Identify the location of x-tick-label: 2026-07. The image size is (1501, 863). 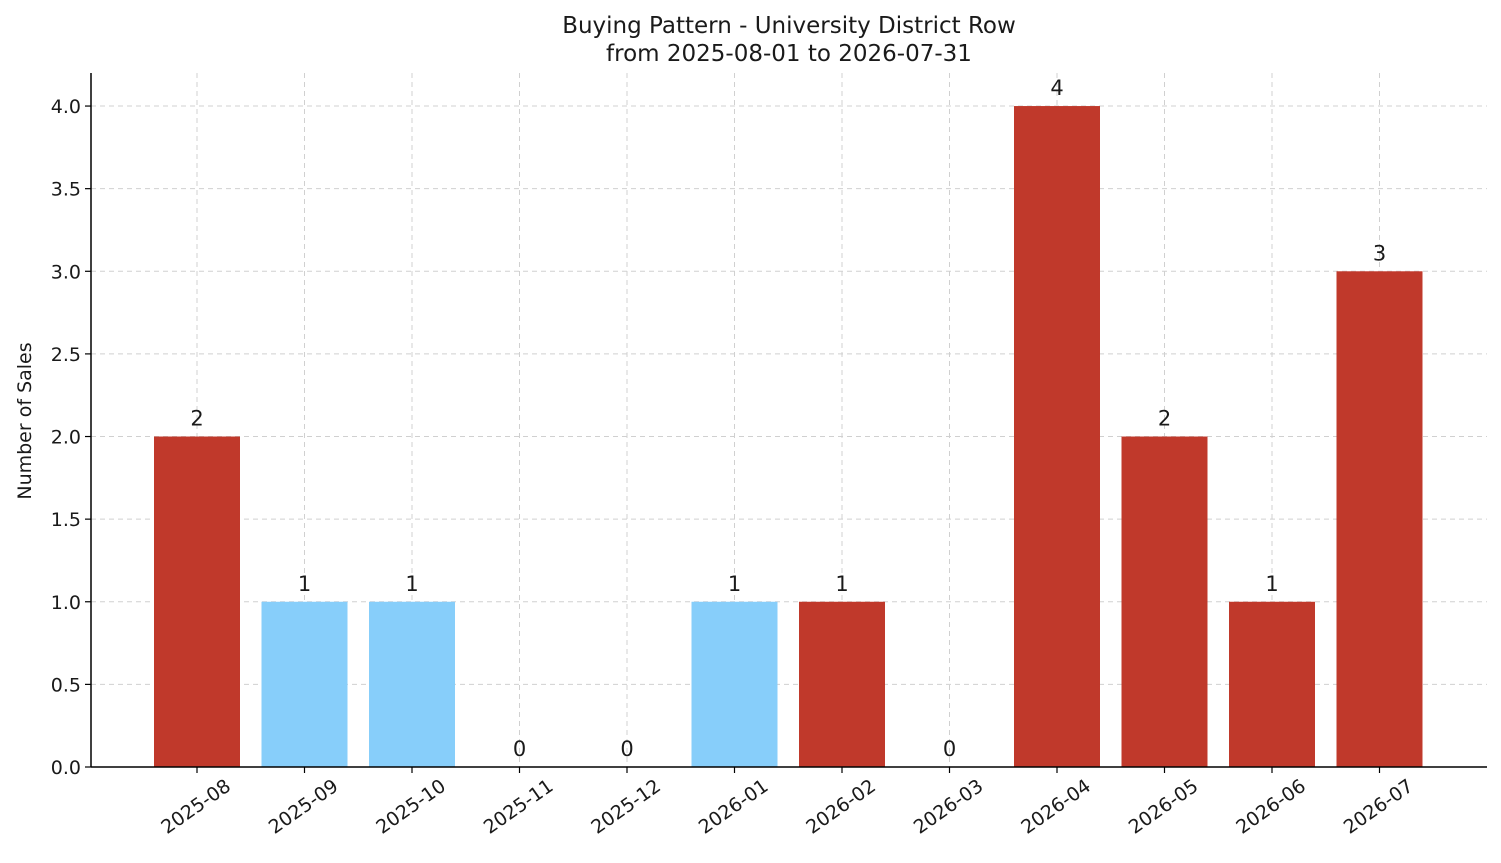
(1379, 807).